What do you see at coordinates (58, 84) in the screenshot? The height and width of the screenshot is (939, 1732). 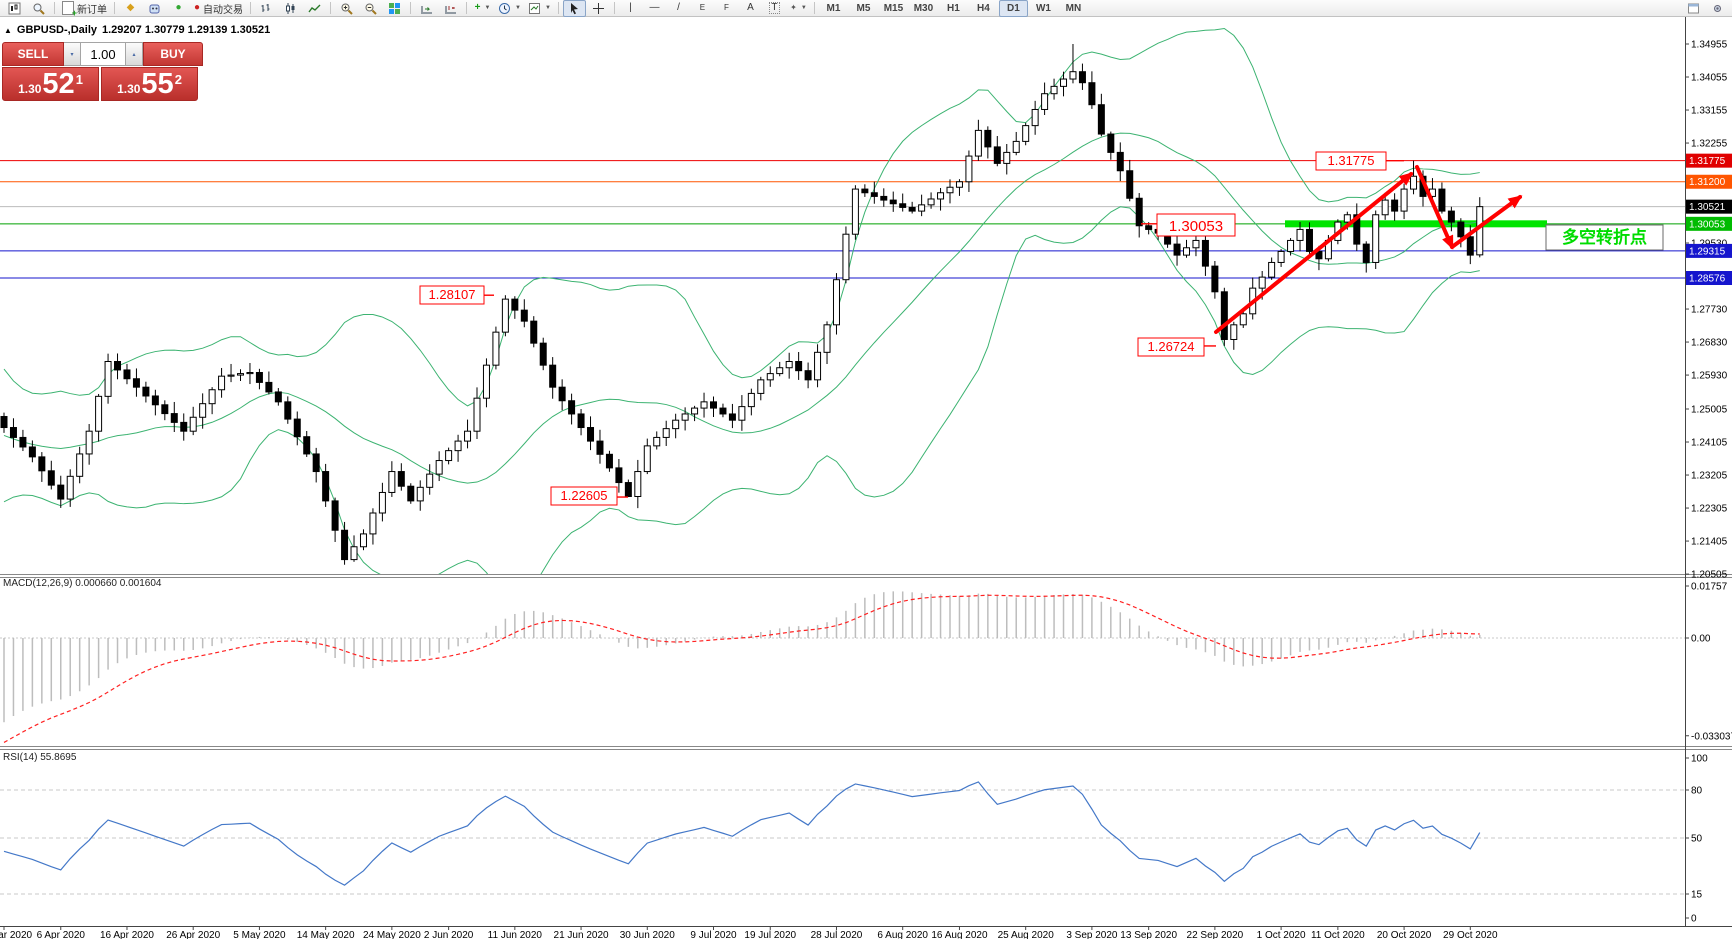 I see `bid-price-big: 52` at bounding box center [58, 84].